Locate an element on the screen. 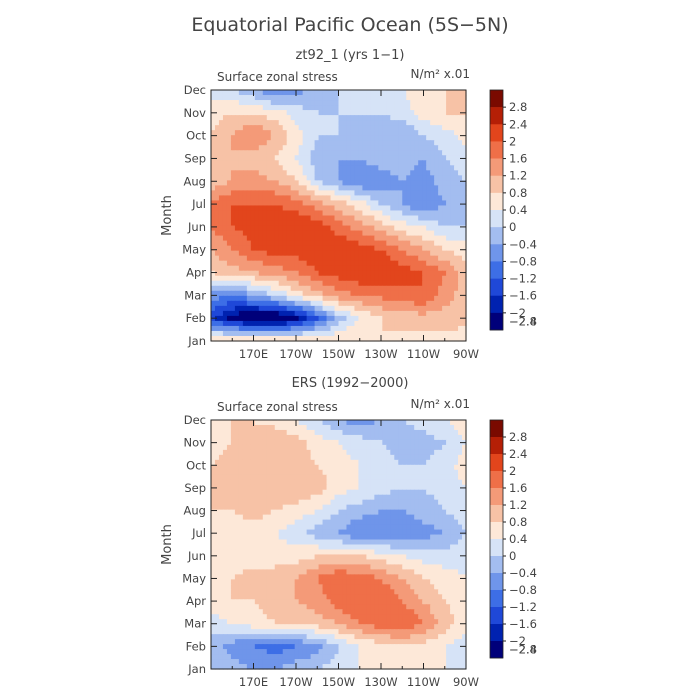  y-tick-label: Dec is located at coordinates (195, 90).